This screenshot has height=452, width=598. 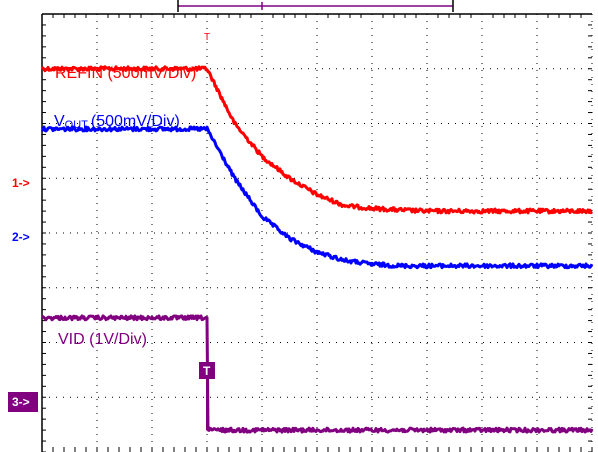 I want to click on trigger-position-bar, so click(x=315, y=6).